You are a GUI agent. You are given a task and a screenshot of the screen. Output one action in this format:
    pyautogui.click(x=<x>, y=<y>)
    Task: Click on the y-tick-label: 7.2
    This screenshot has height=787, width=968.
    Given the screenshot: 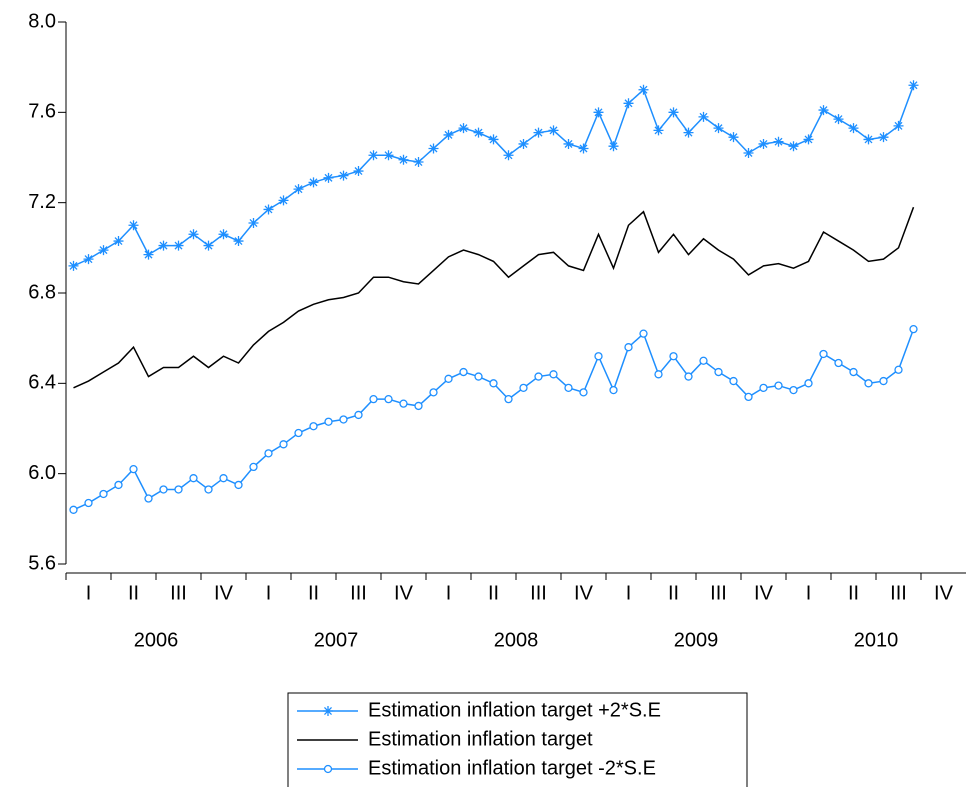 What is the action you would take?
    pyautogui.click(x=42, y=202)
    